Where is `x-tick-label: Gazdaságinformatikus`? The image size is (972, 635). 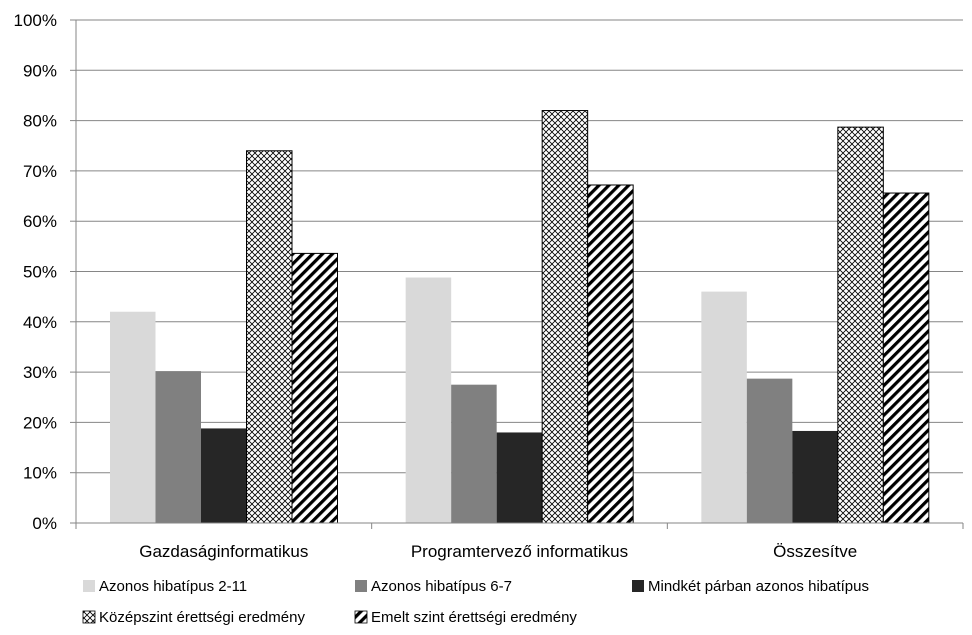 x-tick-label: Gazdaságinformatikus is located at coordinates (223, 551).